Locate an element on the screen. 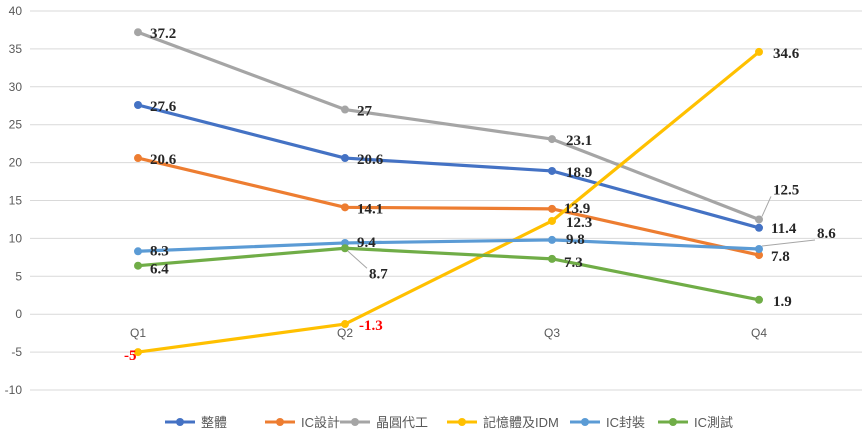 This screenshot has width=866, height=439. y-tick-label: 35 is located at coordinates (16, 49).